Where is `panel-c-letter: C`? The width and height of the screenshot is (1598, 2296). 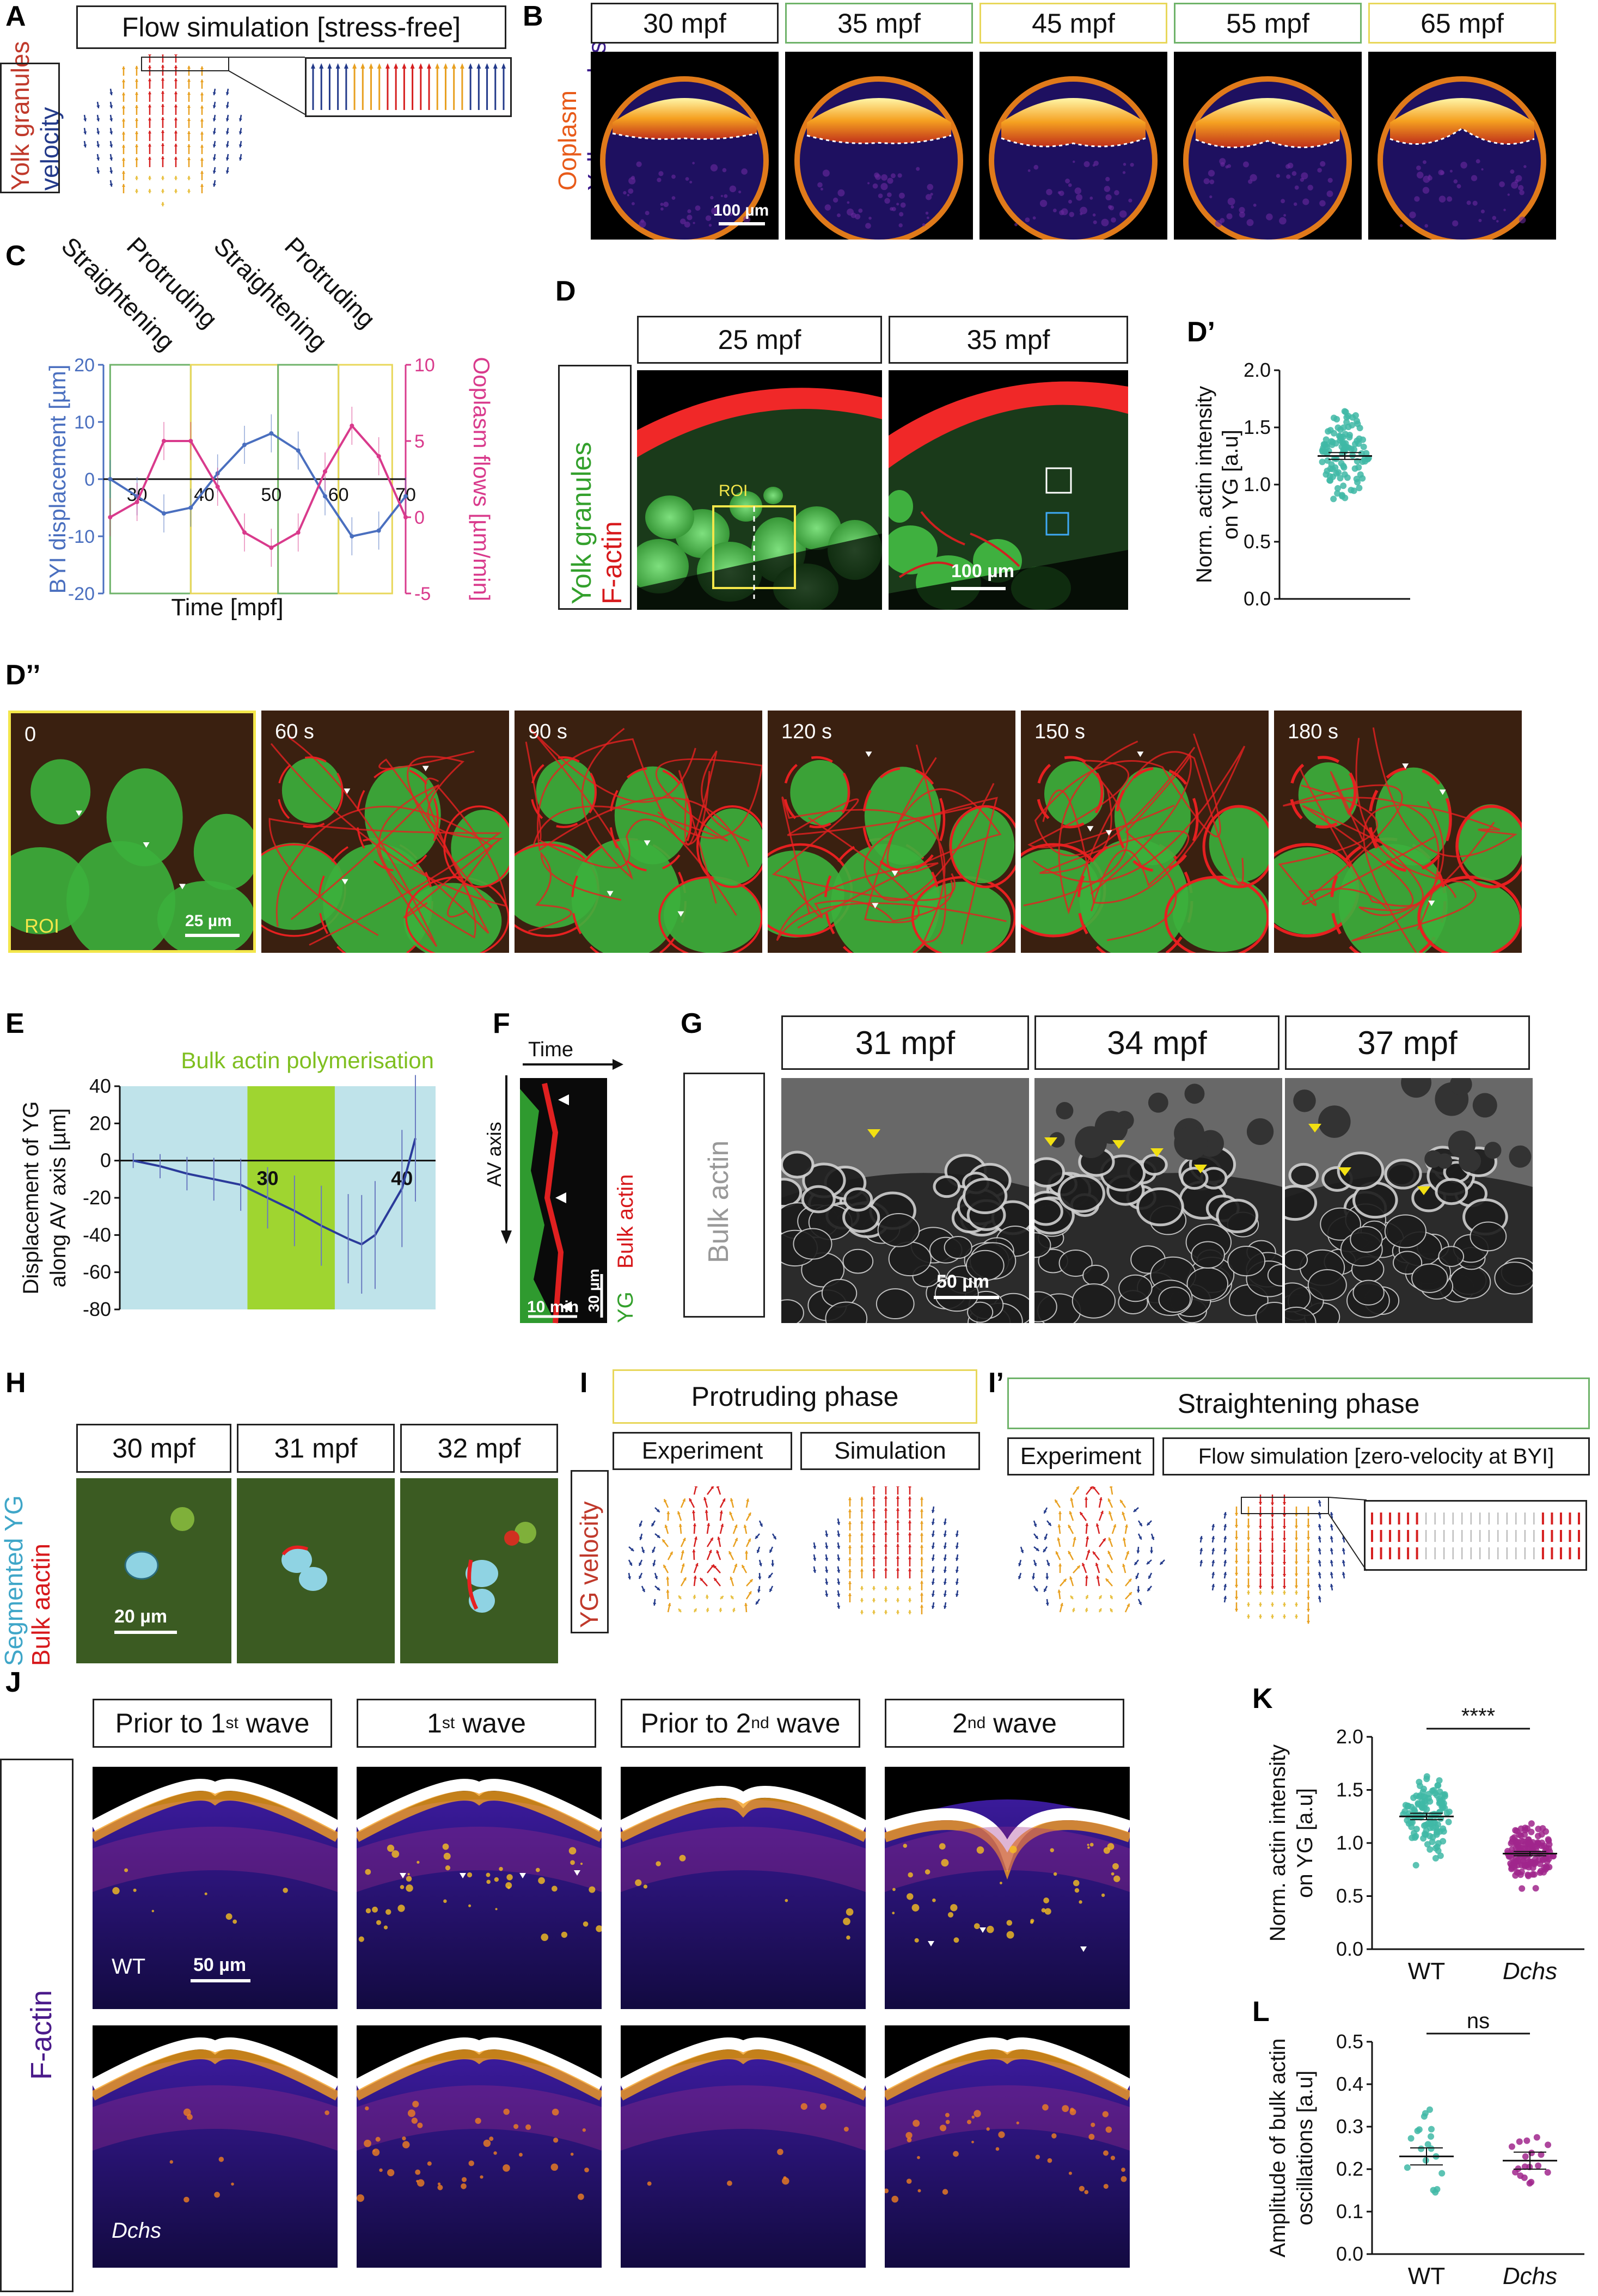
panel-c-letter: C is located at coordinates (15, 256).